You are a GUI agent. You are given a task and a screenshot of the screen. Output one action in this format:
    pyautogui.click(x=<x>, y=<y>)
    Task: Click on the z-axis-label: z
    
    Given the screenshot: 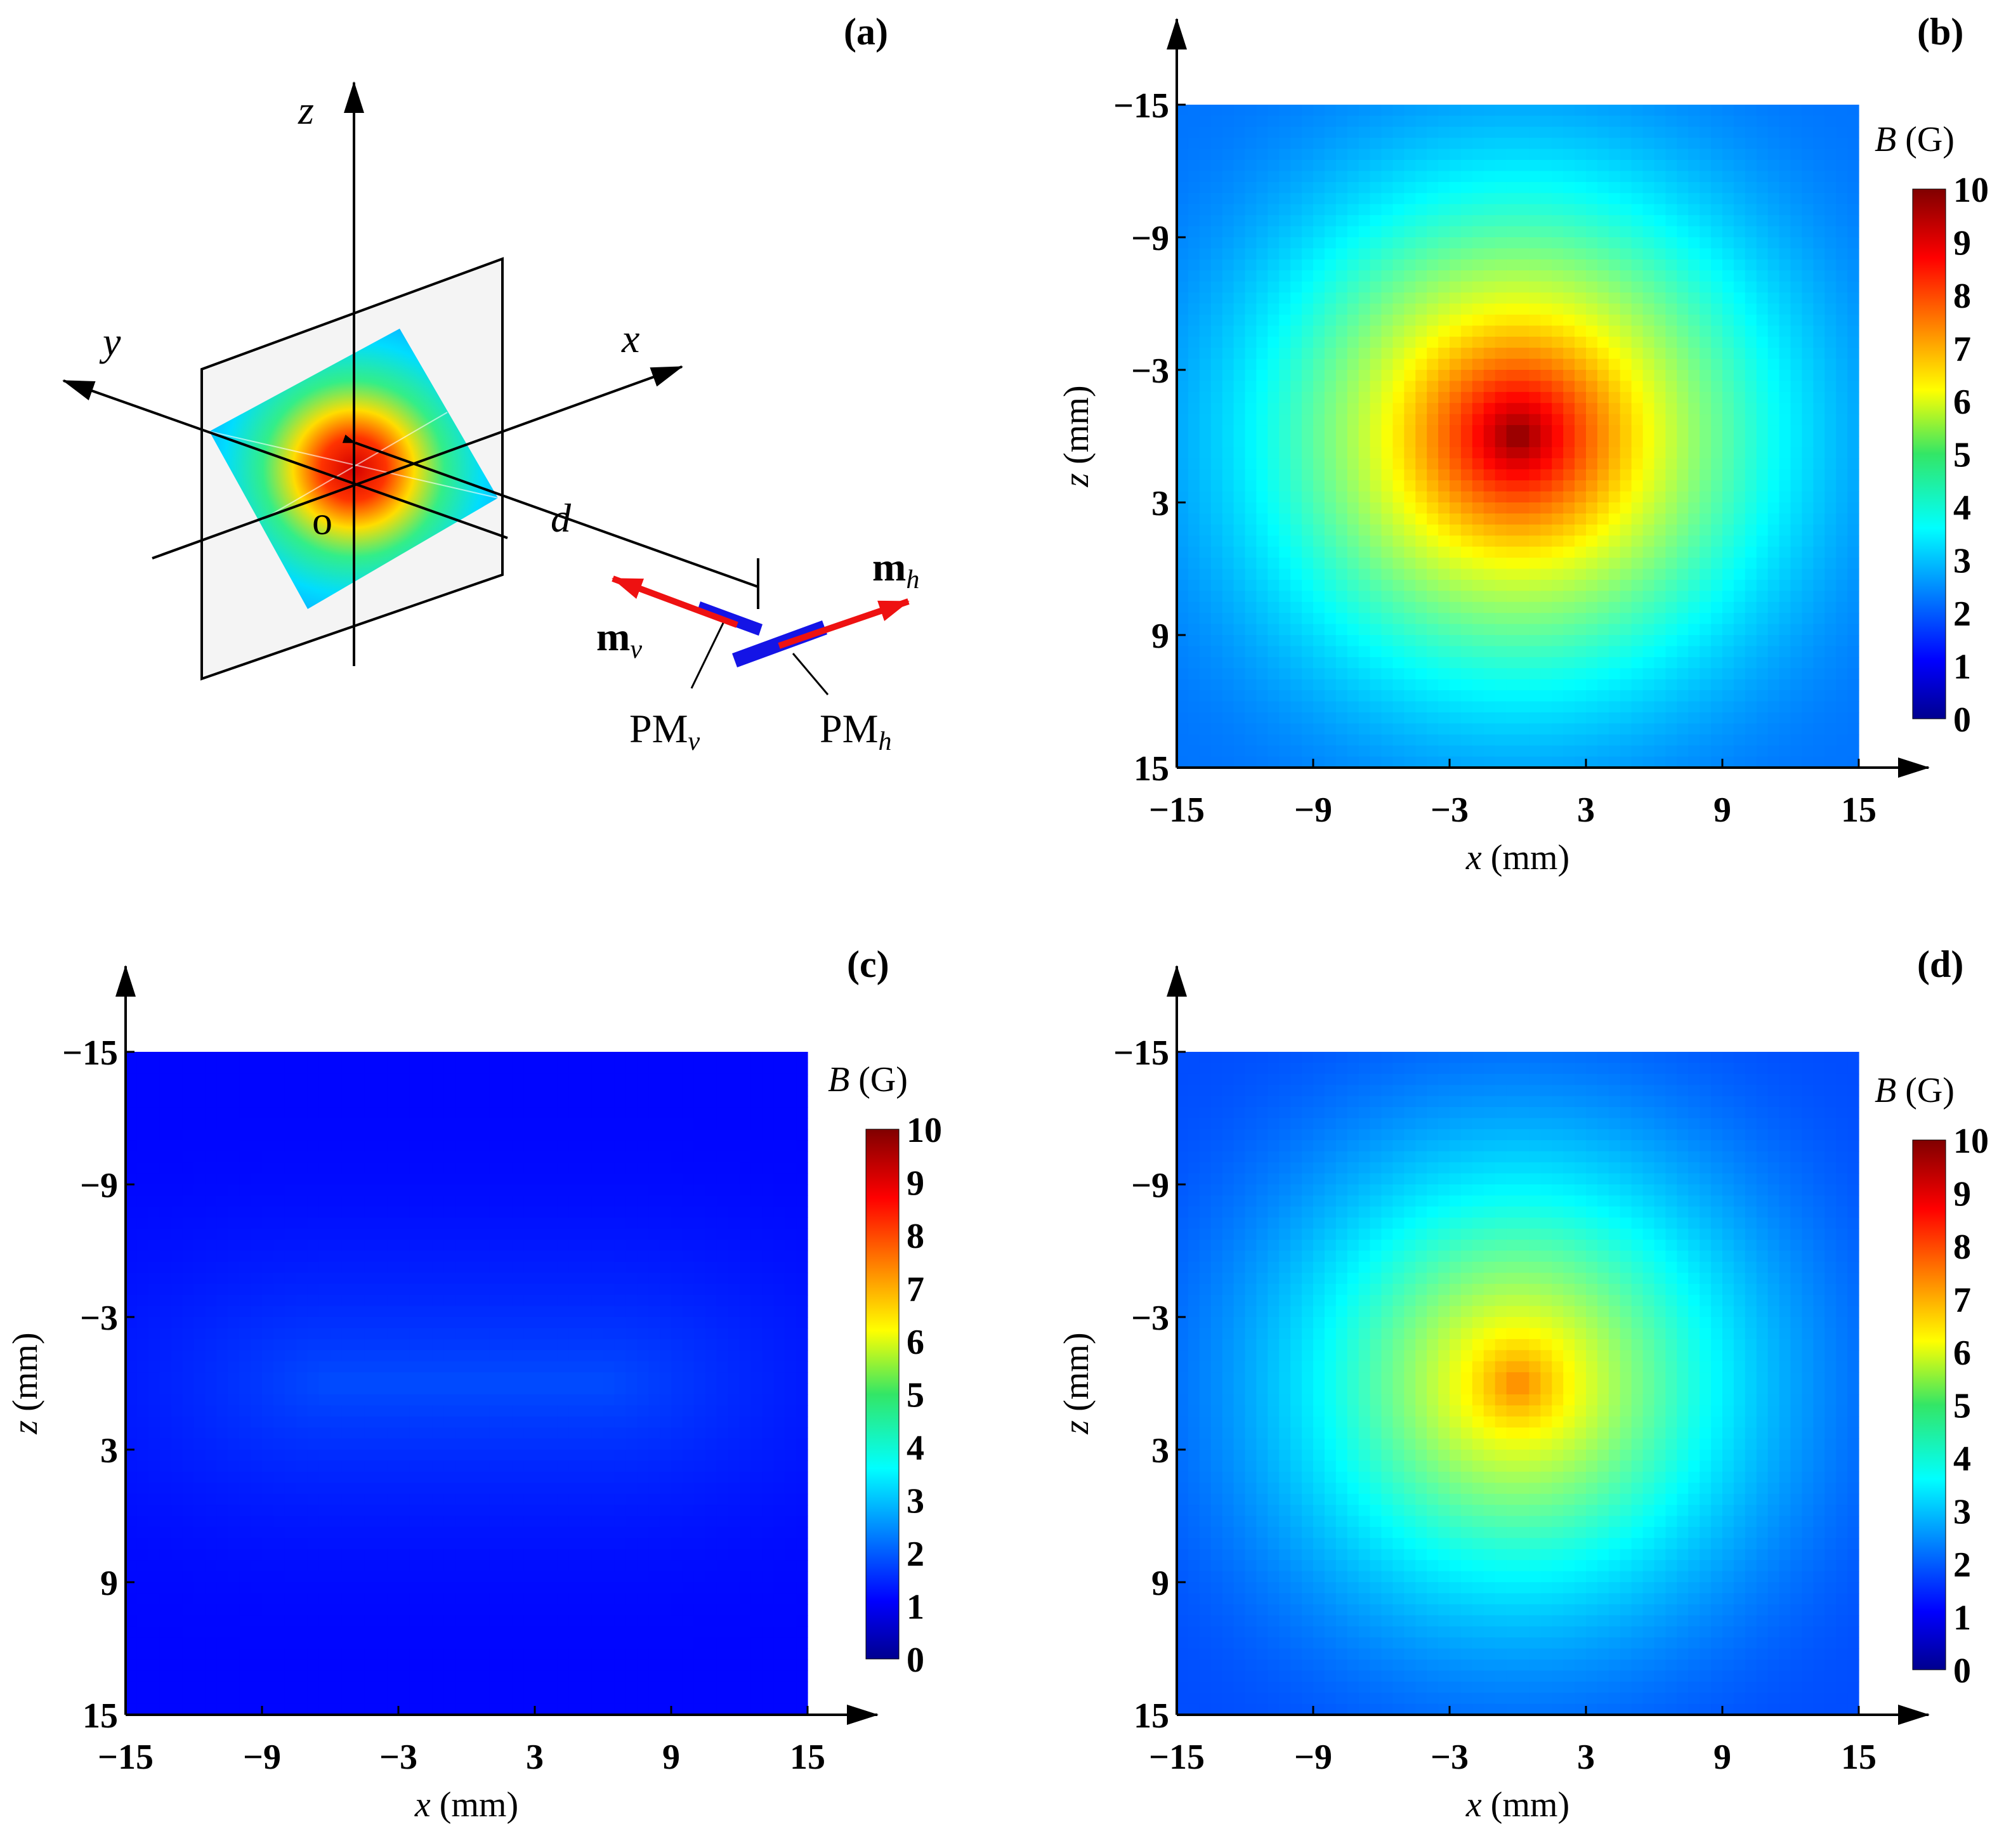 What is the action you would take?
    pyautogui.click(x=306, y=110)
    